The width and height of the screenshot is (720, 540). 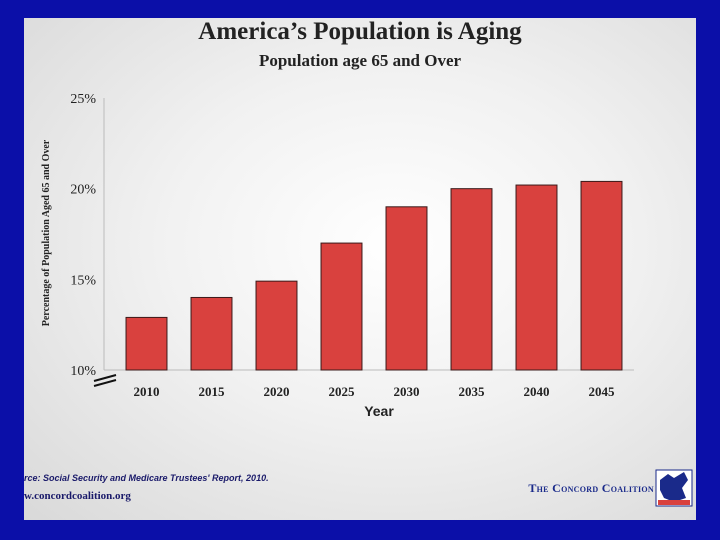 I want to click on chart-subtitle: Population age 65 and Over, so click(x=360, y=60).